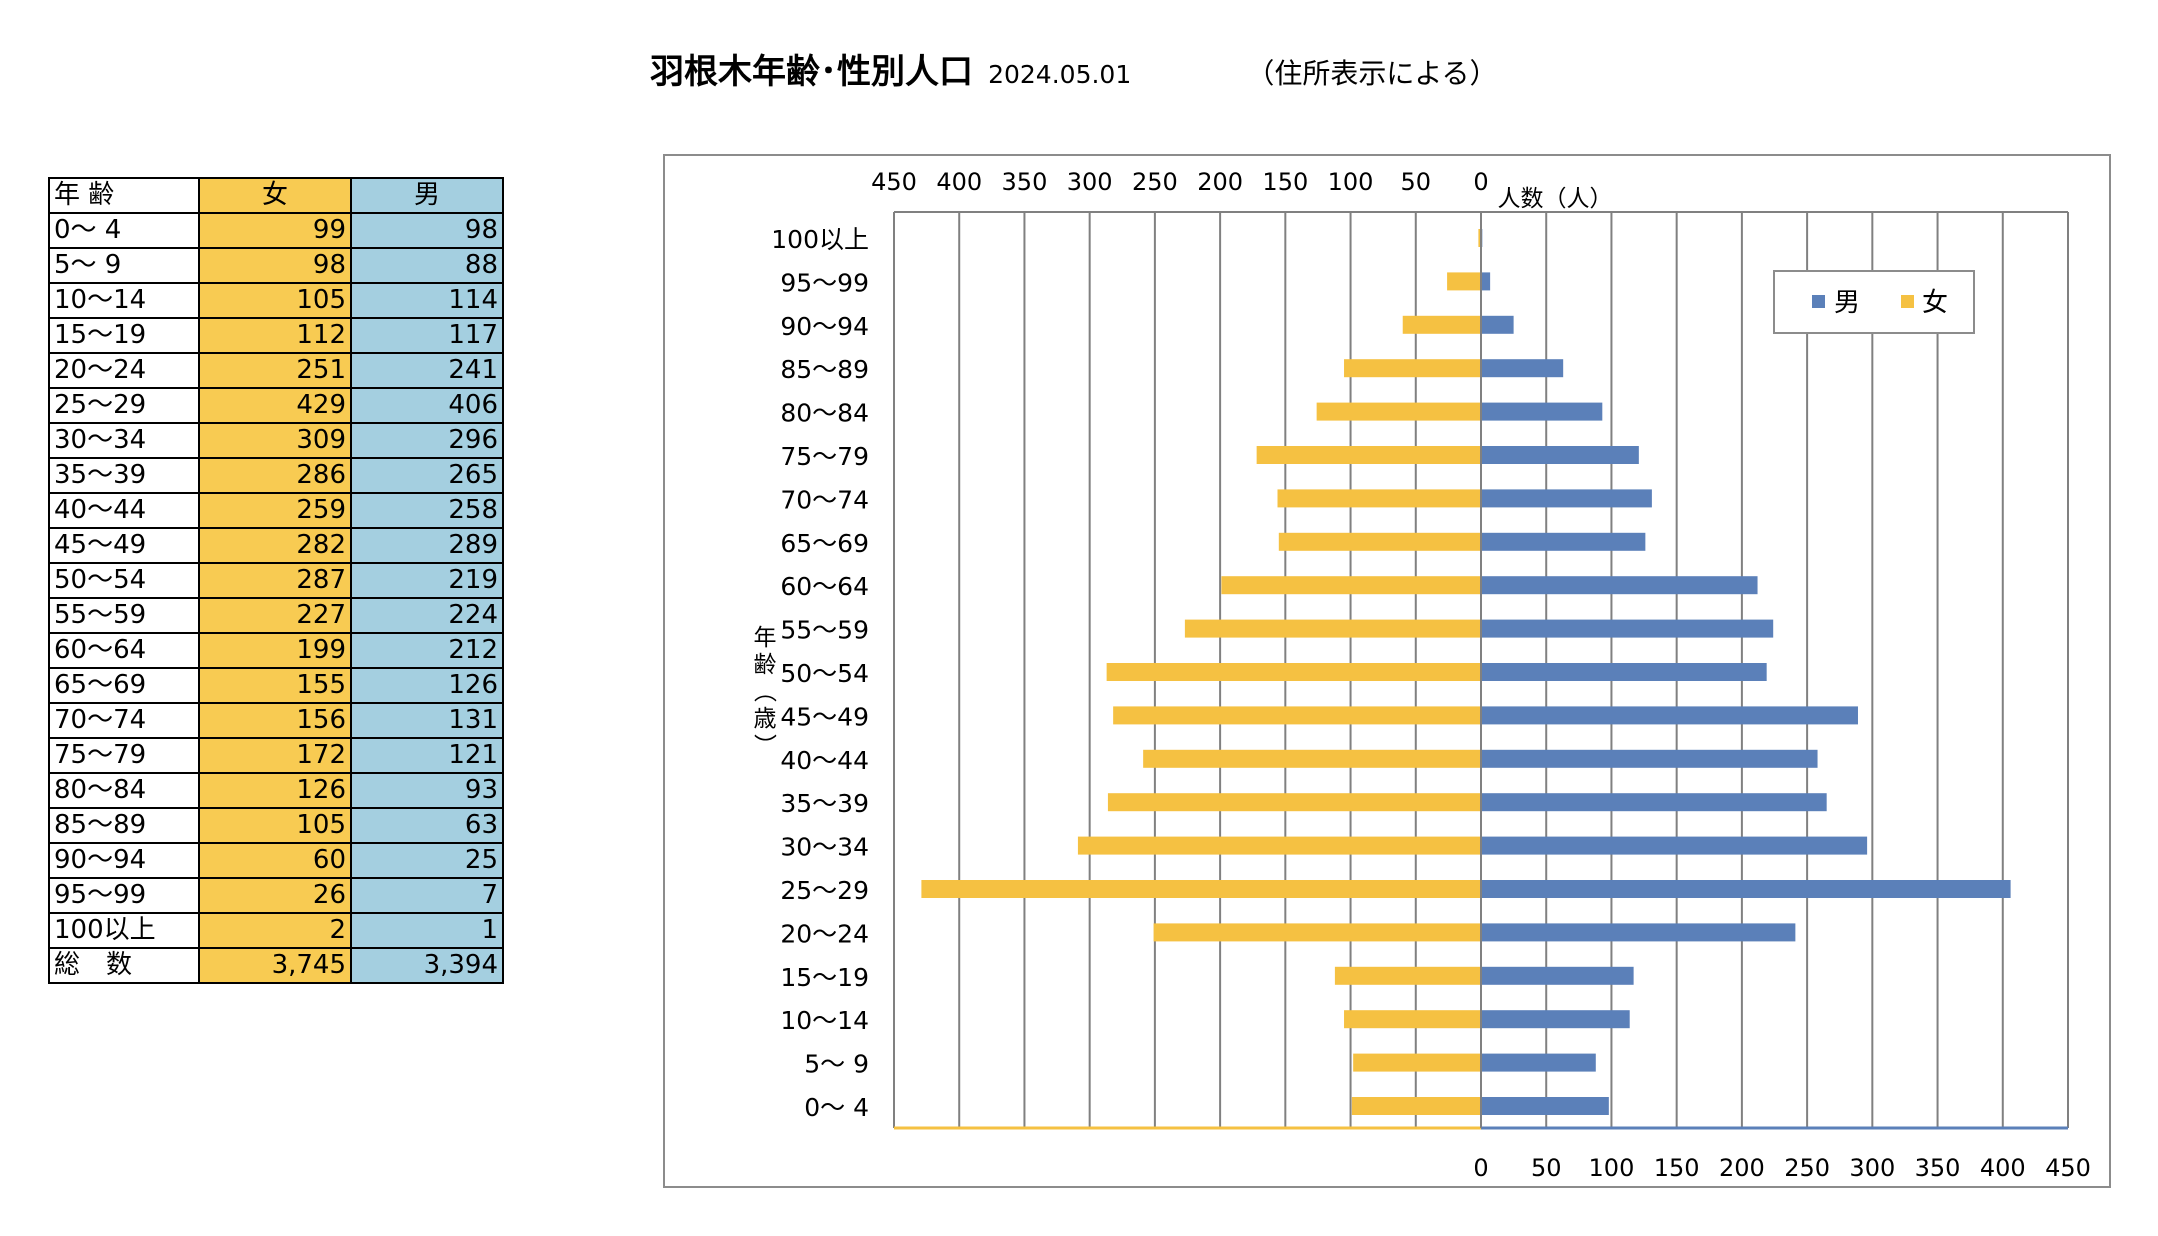  I want to click on table-row: 85～89 105 63, so click(276, 825).